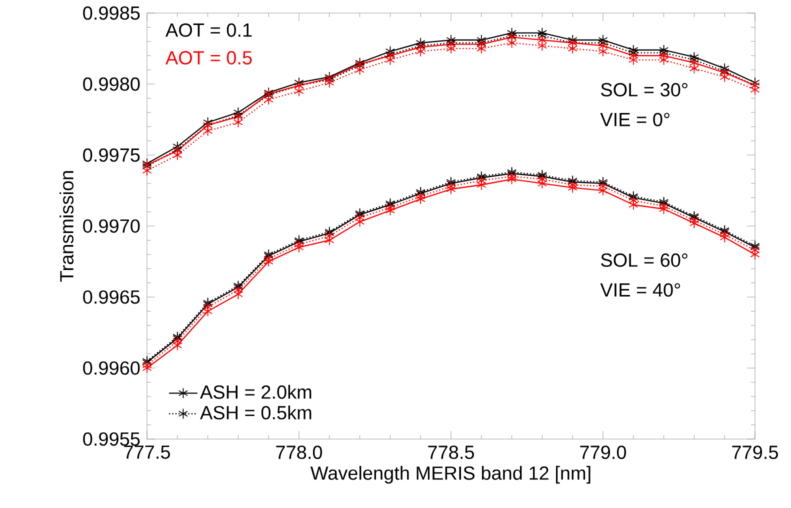  I want to click on annotation: AOT = 0.5, so click(208, 57).